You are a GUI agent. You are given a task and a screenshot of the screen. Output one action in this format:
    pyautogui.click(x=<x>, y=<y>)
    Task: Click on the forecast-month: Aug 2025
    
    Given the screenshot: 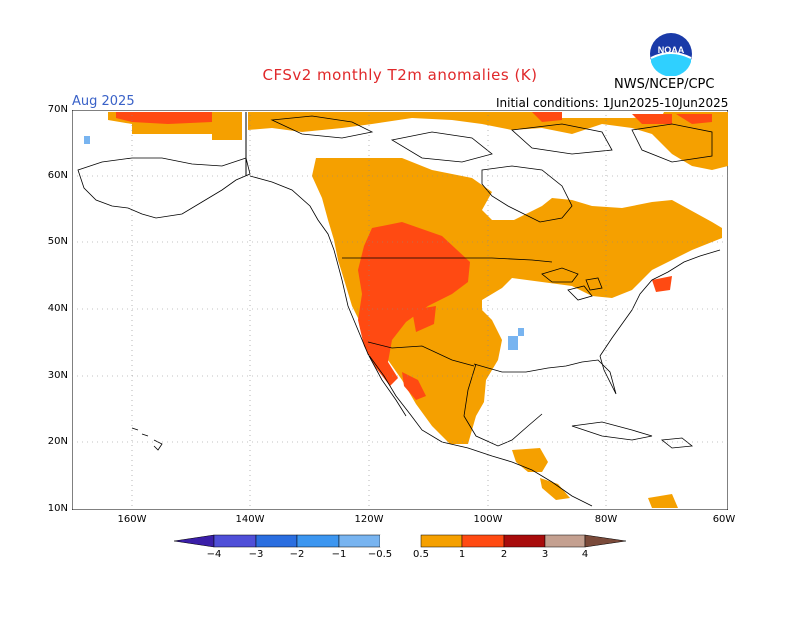 What is the action you would take?
    pyautogui.click(x=103, y=101)
    